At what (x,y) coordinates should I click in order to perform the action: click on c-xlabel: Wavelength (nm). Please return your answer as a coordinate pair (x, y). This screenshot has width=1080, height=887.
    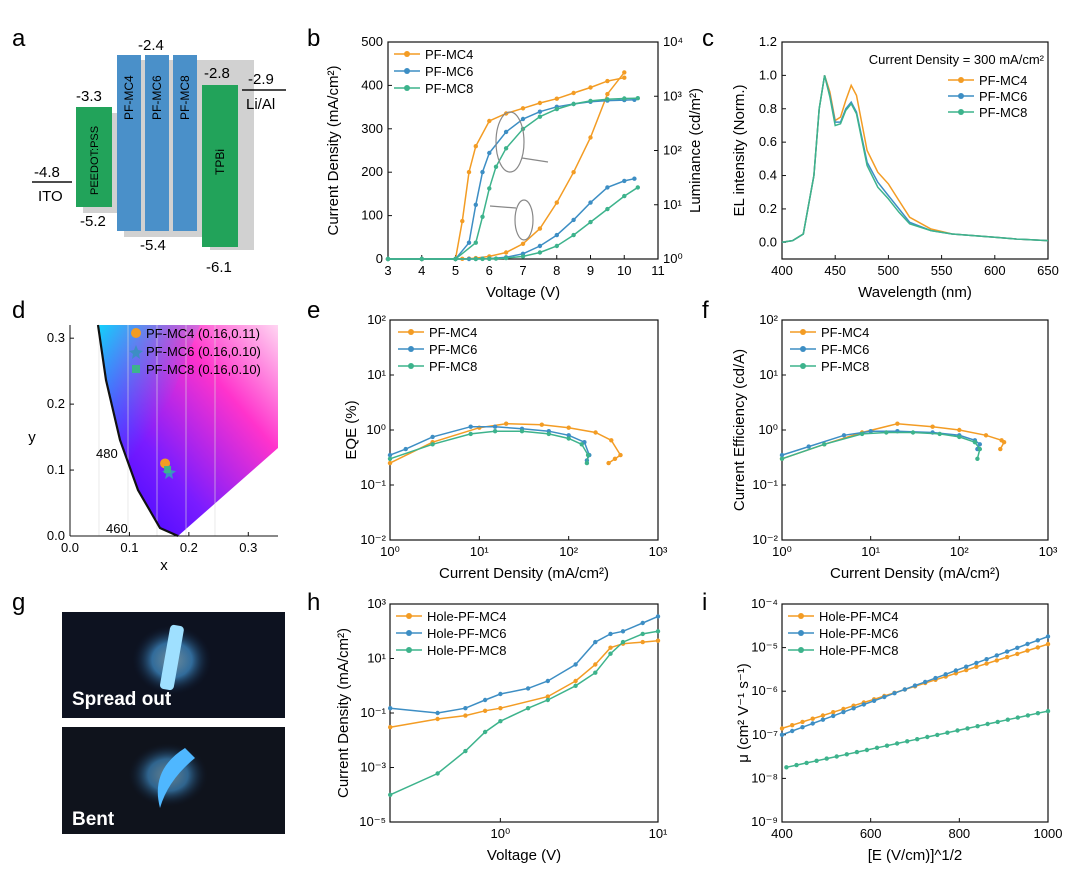
    Looking at the image, I should click on (915, 292).